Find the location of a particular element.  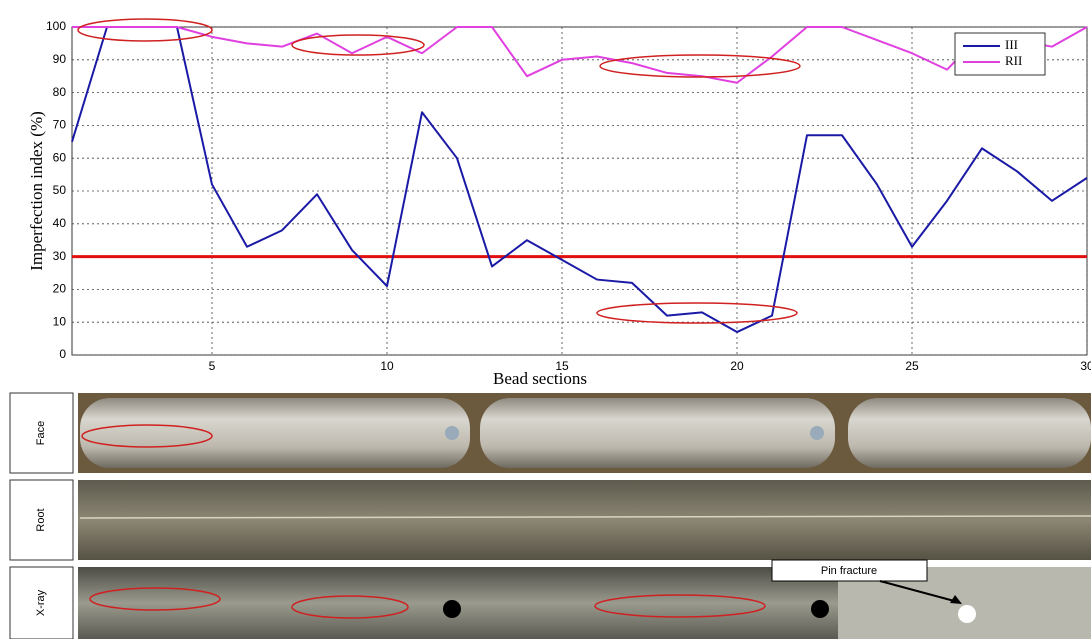

x-axis-label: Bead sections is located at coordinates (540, 378).